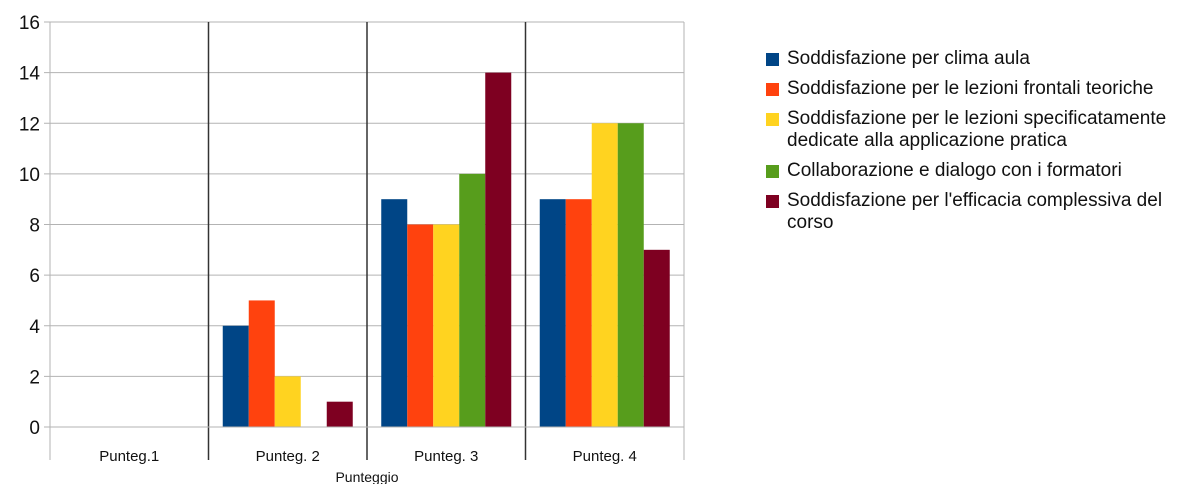 This screenshot has height=484, width=1179. What do you see at coordinates (34, 327) in the screenshot?
I see `y-tick-label: 4` at bounding box center [34, 327].